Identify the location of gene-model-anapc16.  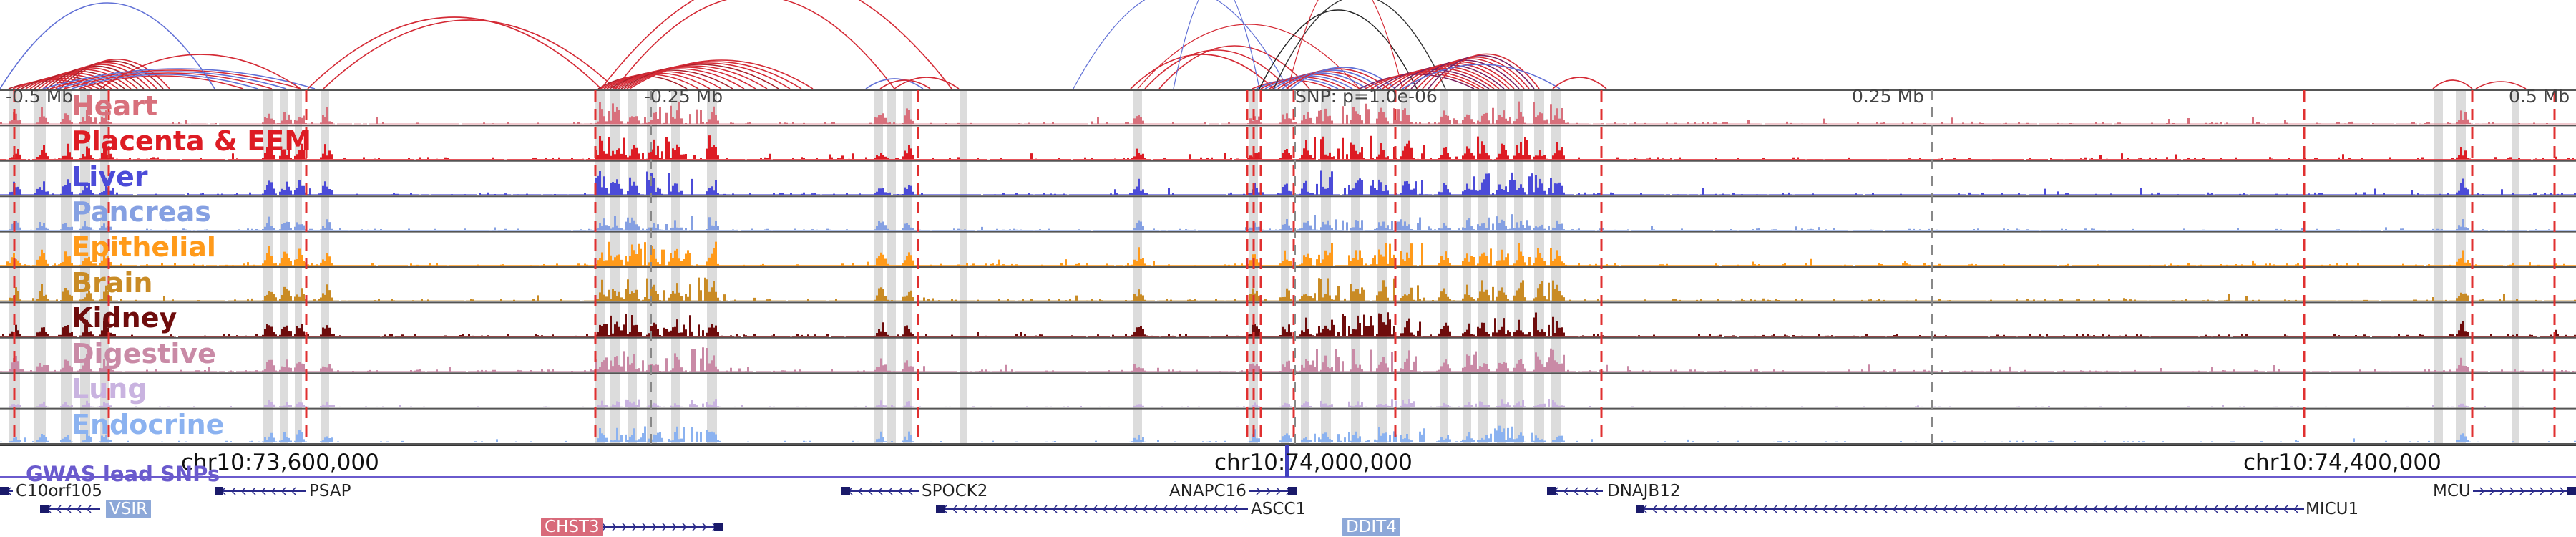
(1273, 491).